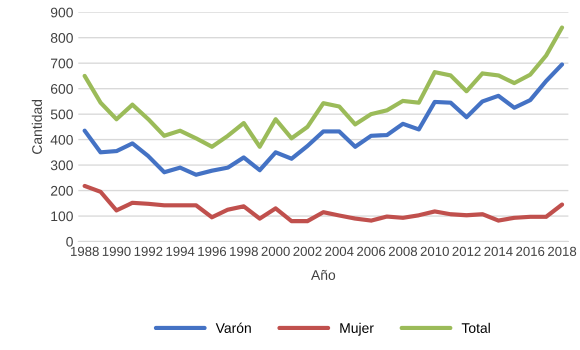 Image resolution: width=580 pixels, height=350 pixels. Describe the element at coordinates (434, 251) in the screenshot. I see `x-tick-label: 2010` at that location.